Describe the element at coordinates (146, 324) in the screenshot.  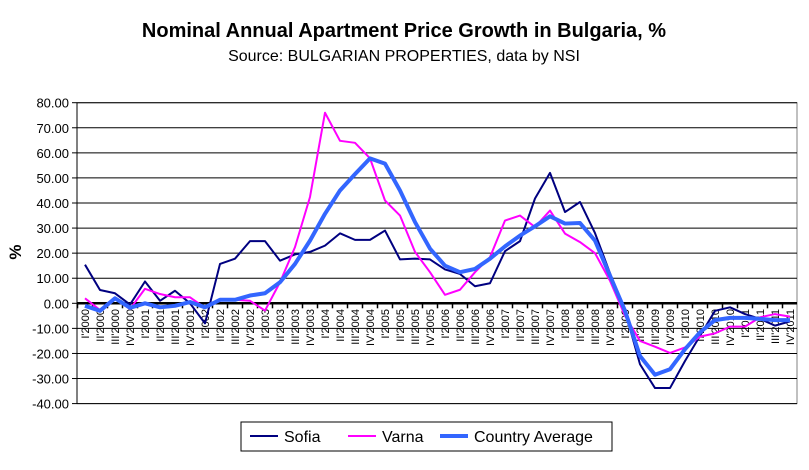
I see `x-tick-label: I'2001` at that location.